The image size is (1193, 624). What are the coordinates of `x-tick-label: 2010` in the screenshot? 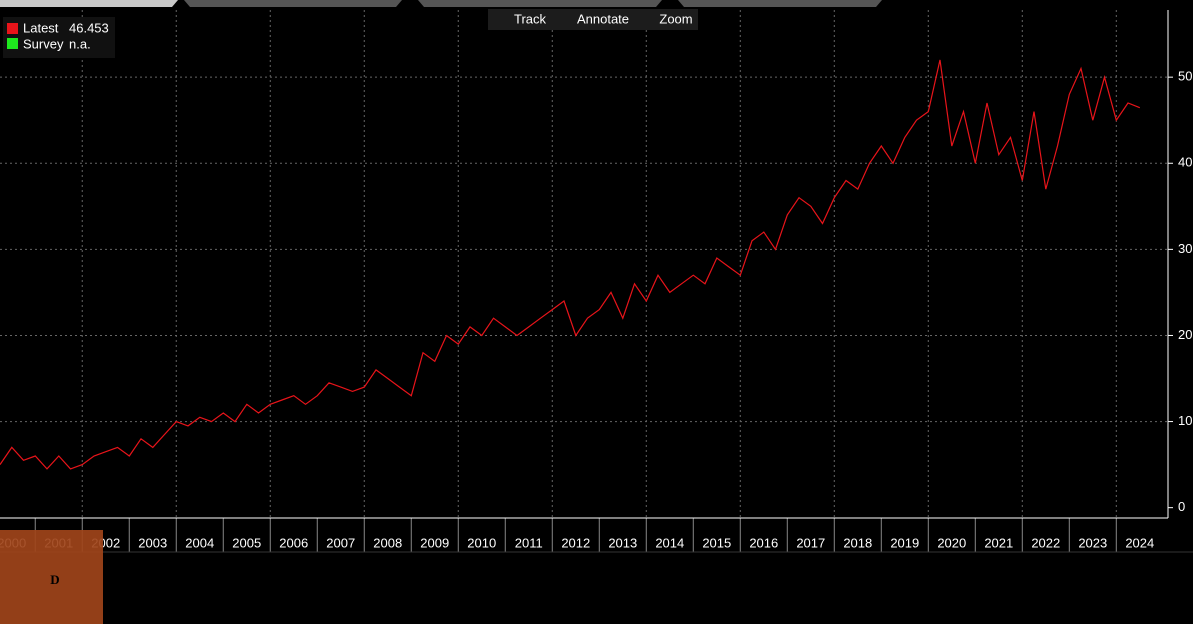 It's located at (481, 542).